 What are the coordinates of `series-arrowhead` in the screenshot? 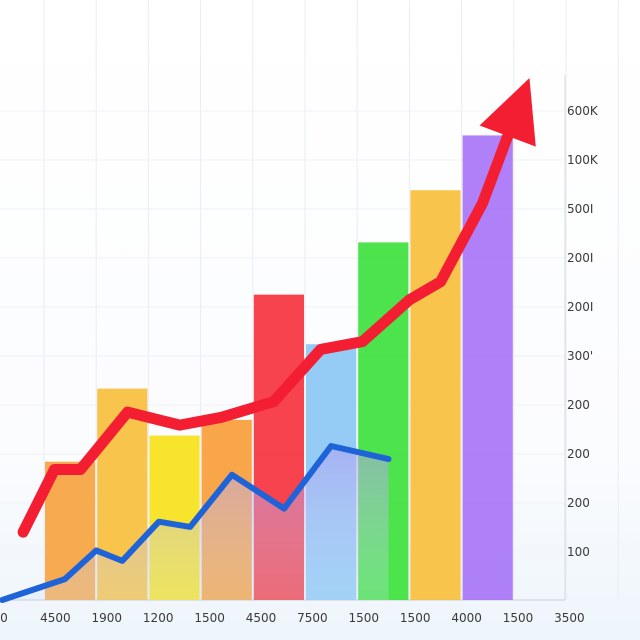 It's located at (507, 112).